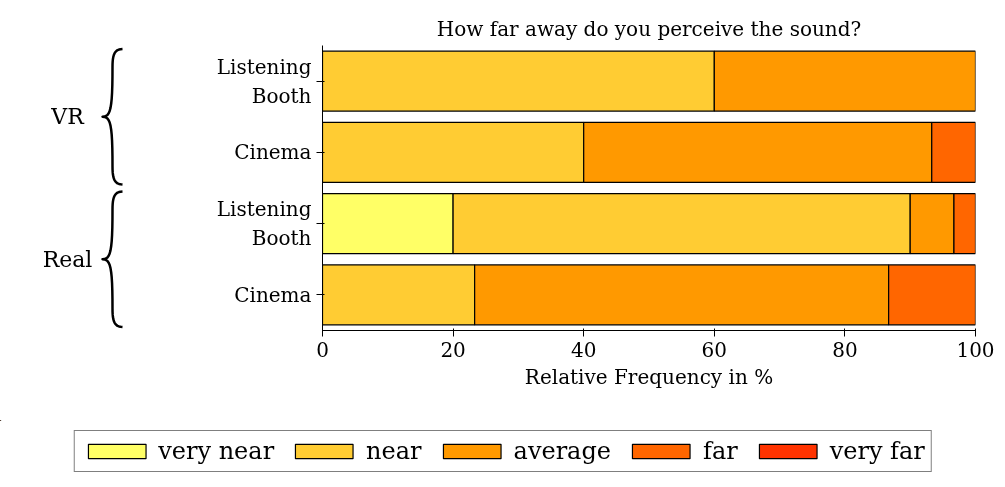  Describe the element at coordinates (583, 349) in the screenshot. I see `x-tick-label: 40` at that location.